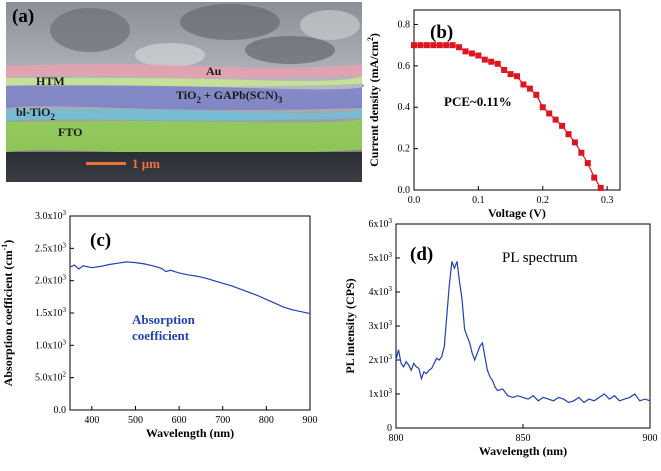 Image resolution: width=661 pixels, height=471 pixels. I want to click on bl-tio2-label: bl-TiO2, so click(35, 113).